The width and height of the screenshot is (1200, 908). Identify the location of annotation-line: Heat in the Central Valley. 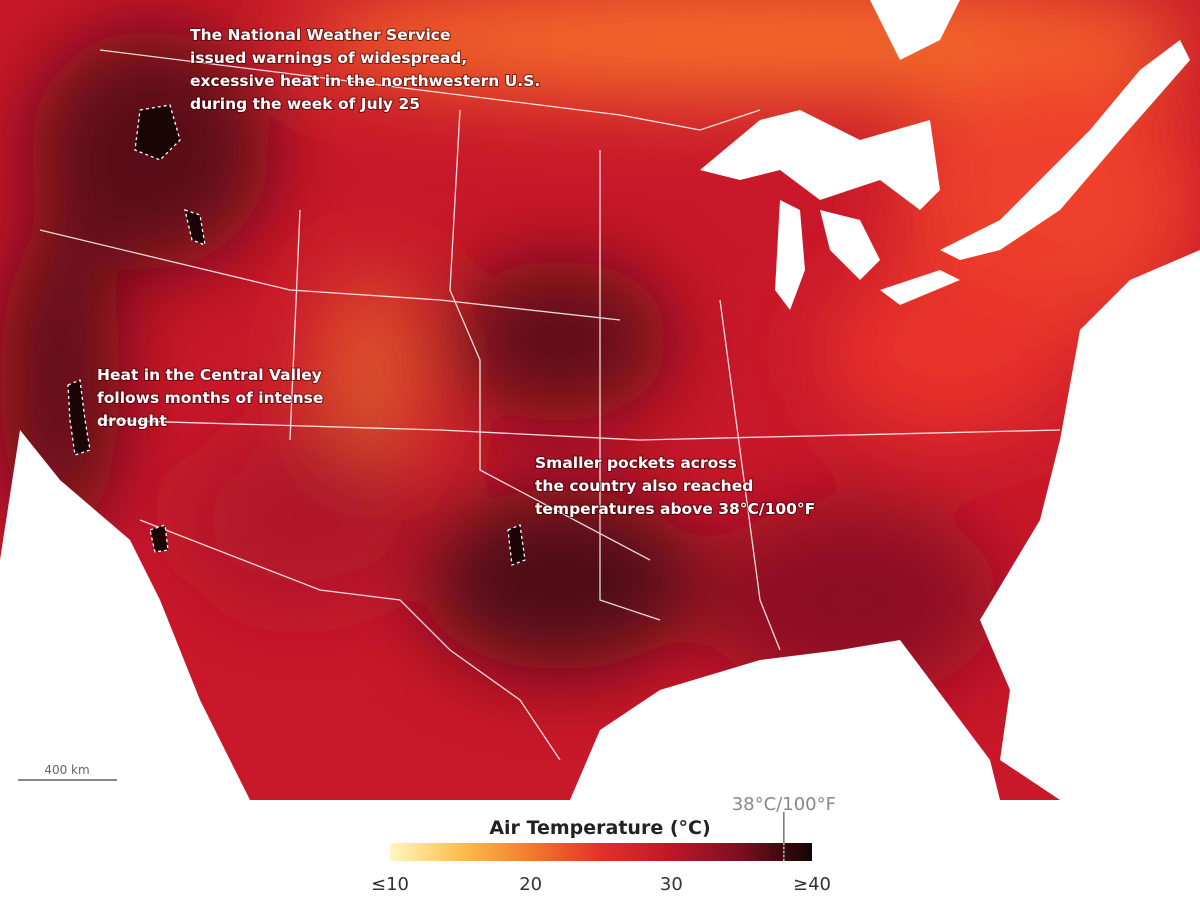
(209, 375).